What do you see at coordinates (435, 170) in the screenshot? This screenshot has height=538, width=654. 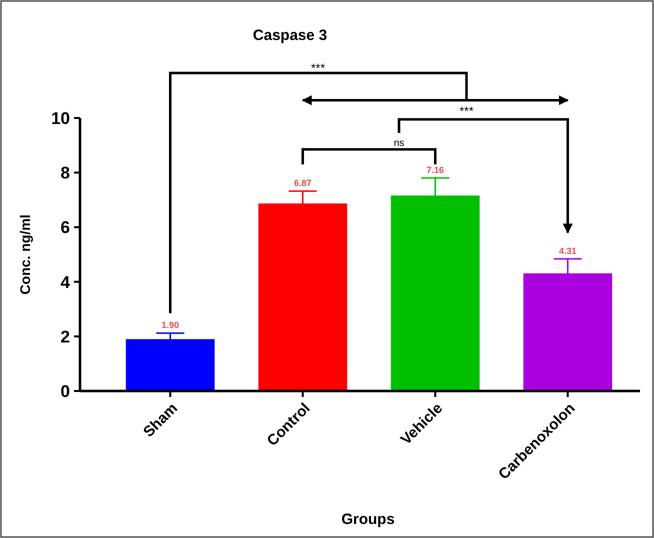 I see `data-label: 7.16` at bounding box center [435, 170].